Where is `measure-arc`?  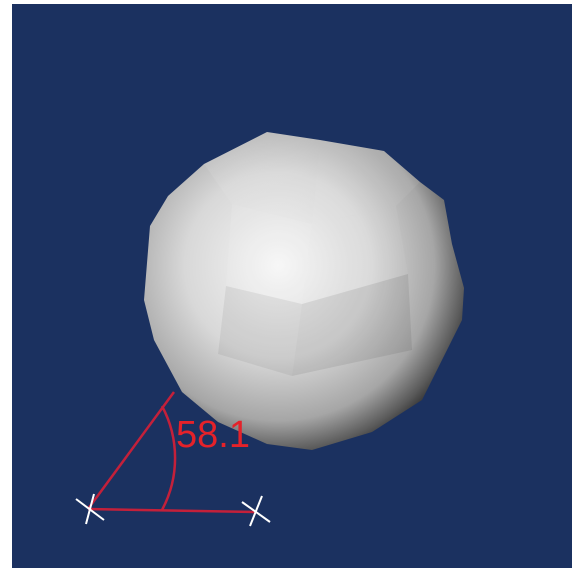
measure-arc is located at coordinates (168, 458).